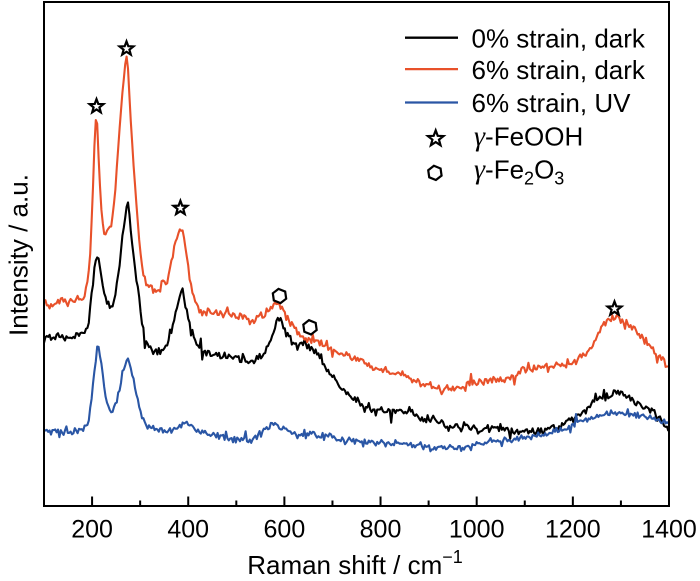 The height and width of the screenshot is (581, 700). Describe the element at coordinates (92, 530) in the screenshot. I see `svg-text: 200` at that location.